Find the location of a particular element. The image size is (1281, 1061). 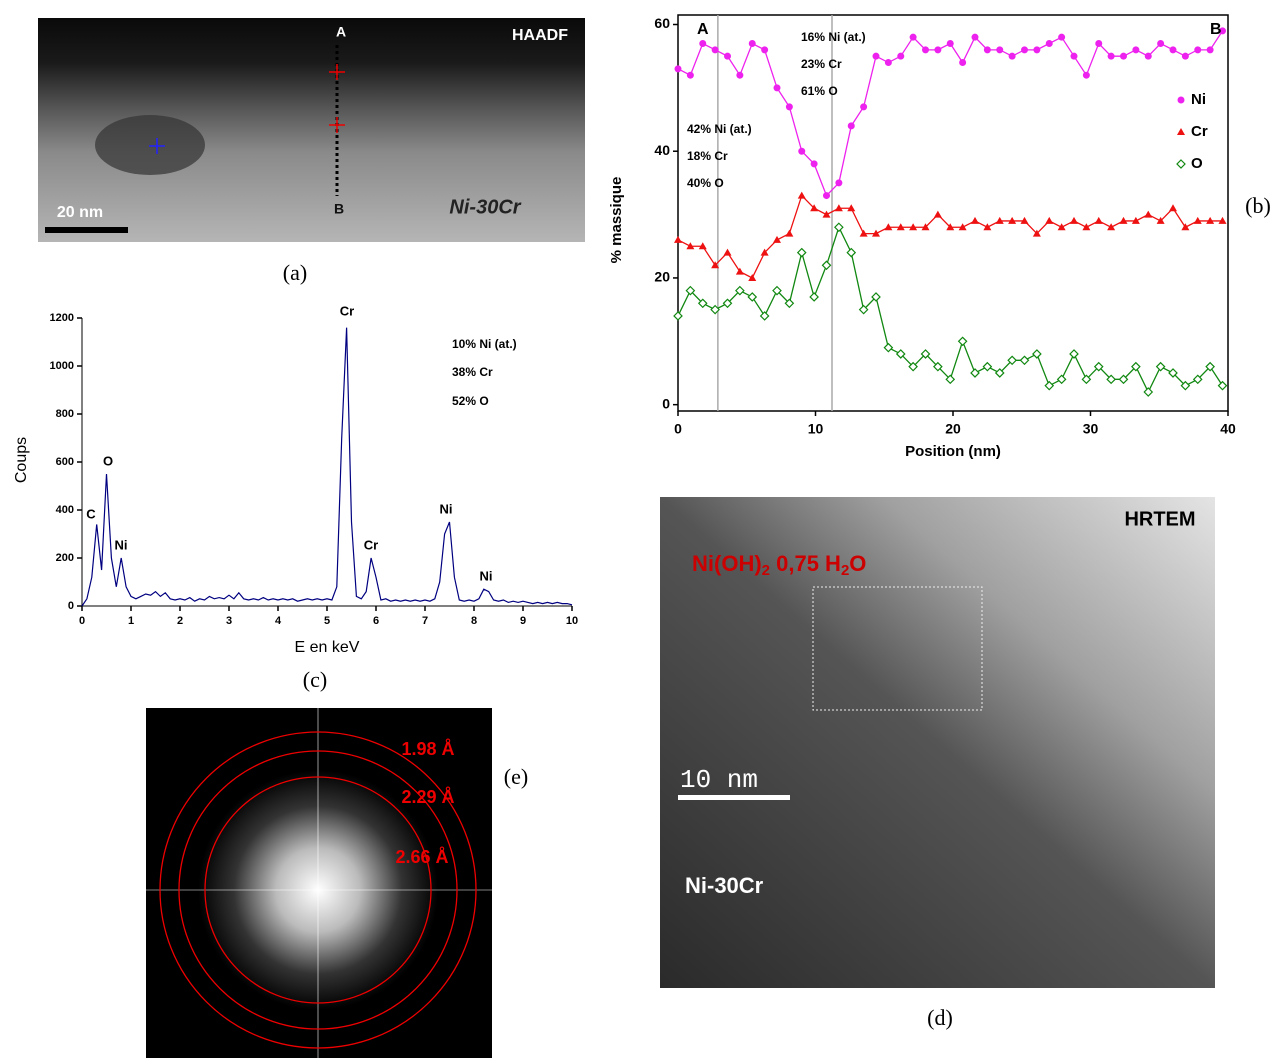

x-axis-label: E en keV is located at coordinates (327, 647).